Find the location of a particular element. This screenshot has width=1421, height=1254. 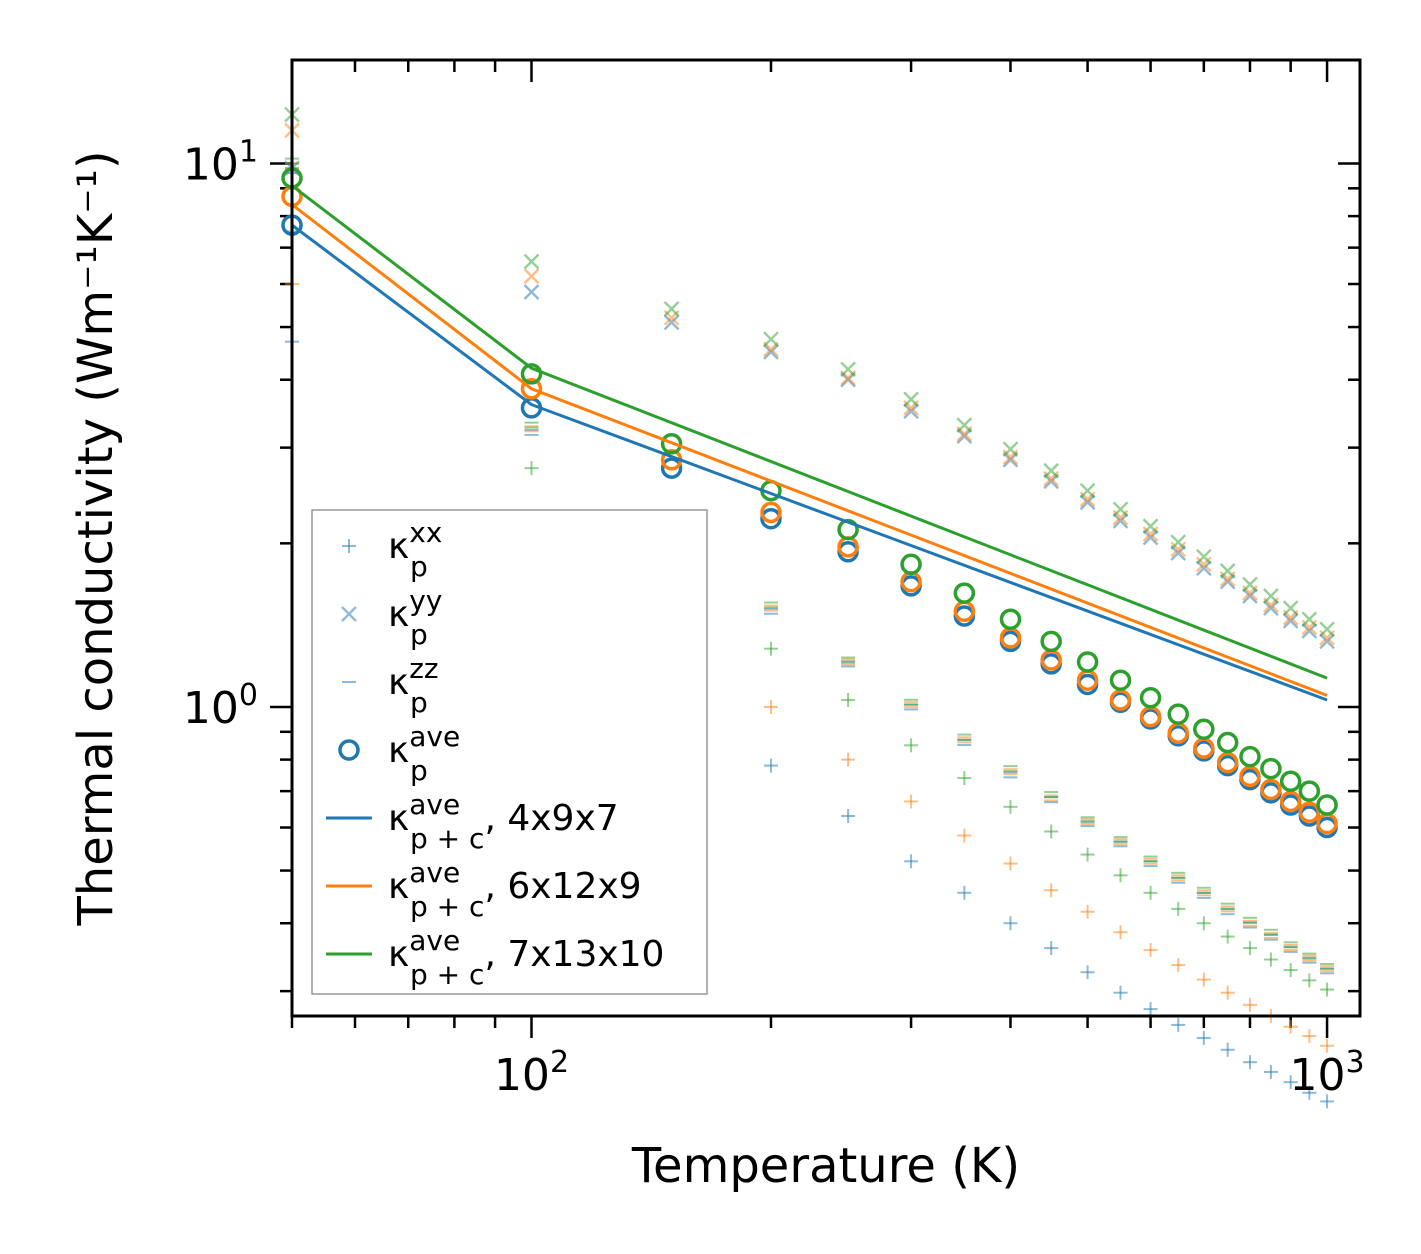

y-axis-label: Thermal conductivity (Wm⁻¹K⁻¹) is located at coordinates (96, 538).